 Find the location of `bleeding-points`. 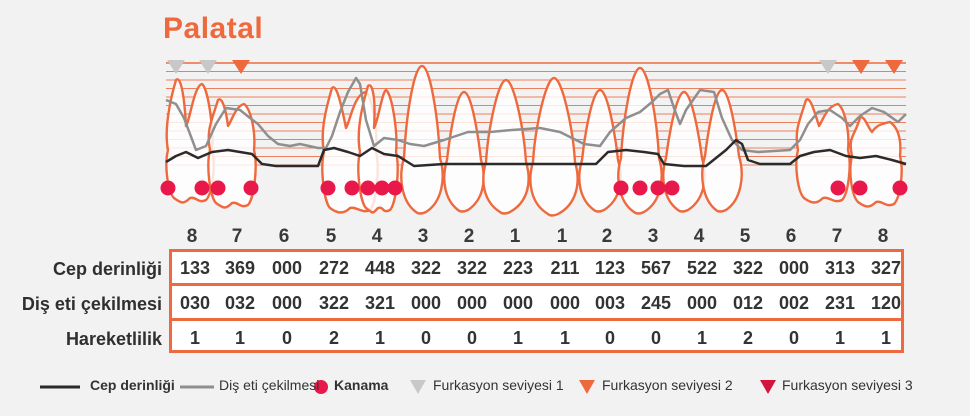

bleeding-points is located at coordinates (534, 188).